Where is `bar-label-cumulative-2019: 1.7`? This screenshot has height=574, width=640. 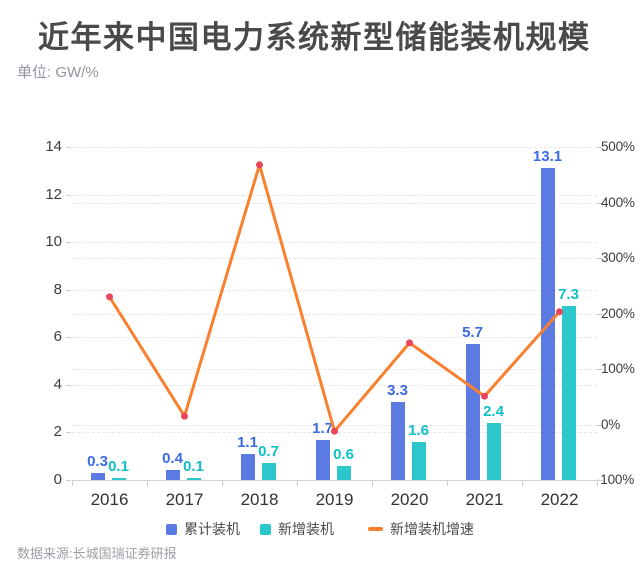 bar-label-cumulative-2019: 1.7 is located at coordinates (322, 428).